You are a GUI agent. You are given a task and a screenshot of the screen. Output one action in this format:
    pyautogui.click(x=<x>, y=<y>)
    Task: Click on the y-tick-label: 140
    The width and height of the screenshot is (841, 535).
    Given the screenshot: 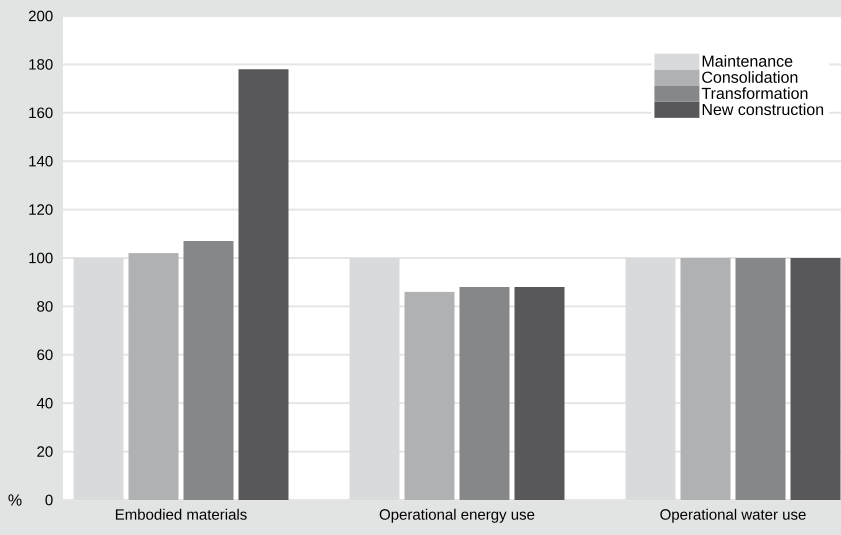 What is the action you would take?
    pyautogui.click(x=41, y=161)
    